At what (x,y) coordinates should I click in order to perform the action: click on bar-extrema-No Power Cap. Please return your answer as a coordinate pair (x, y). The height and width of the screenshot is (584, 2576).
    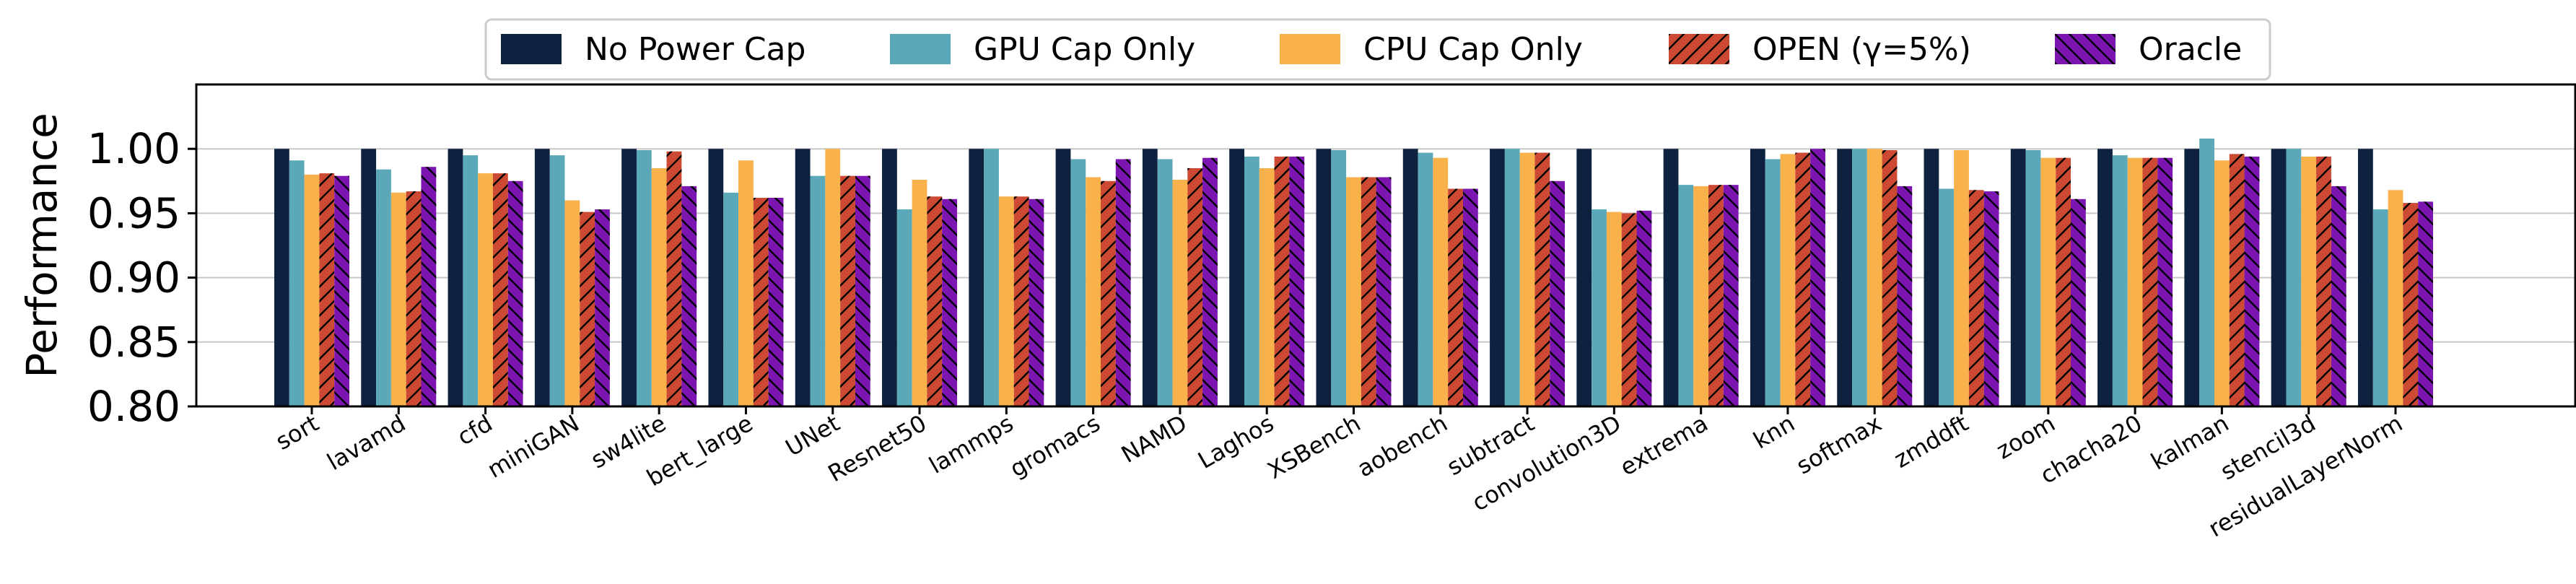
    Looking at the image, I should click on (1671, 277).